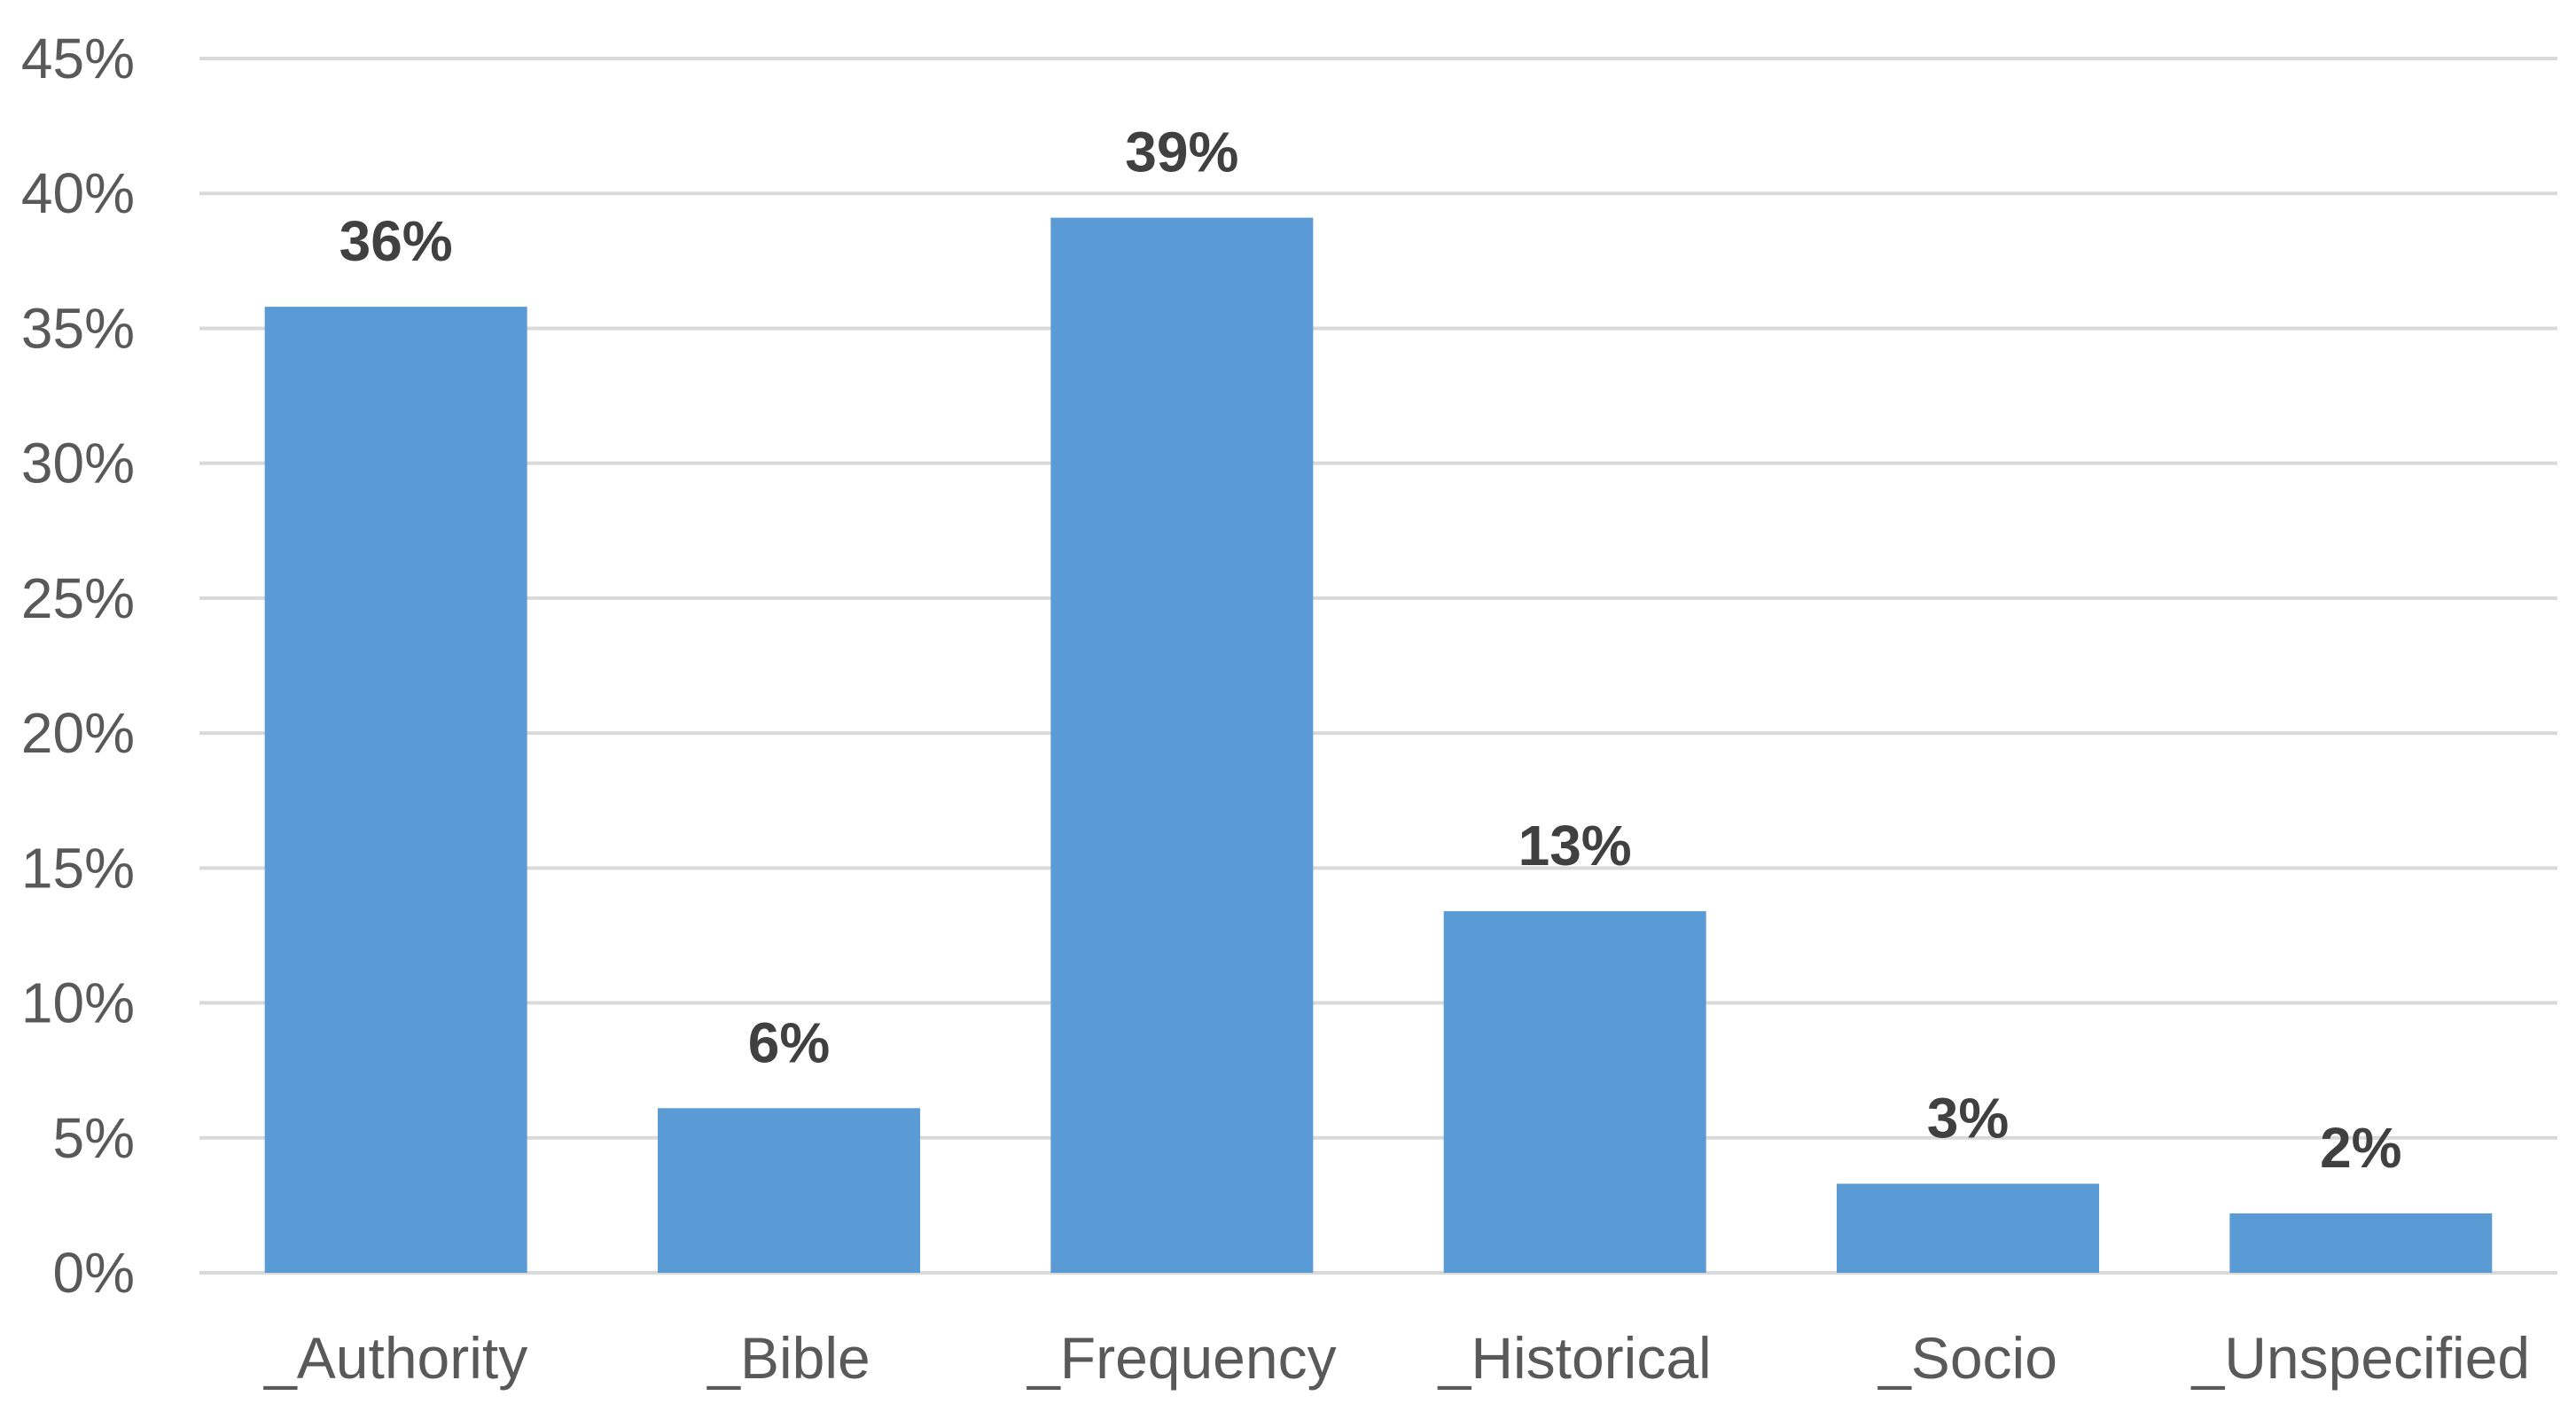  What do you see at coordinates (395, 790) in the screenshot?
I see `bar-authority` at bounding box center [395, 790].